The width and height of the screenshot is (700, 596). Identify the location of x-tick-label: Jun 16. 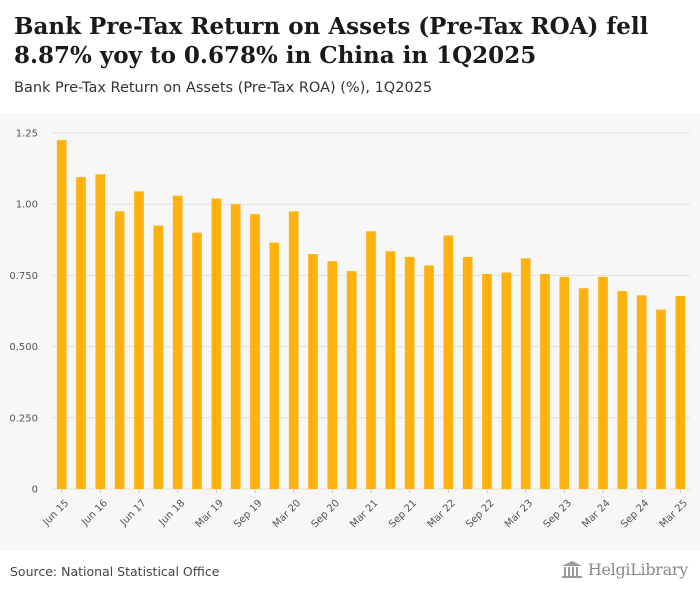
(94, 513).